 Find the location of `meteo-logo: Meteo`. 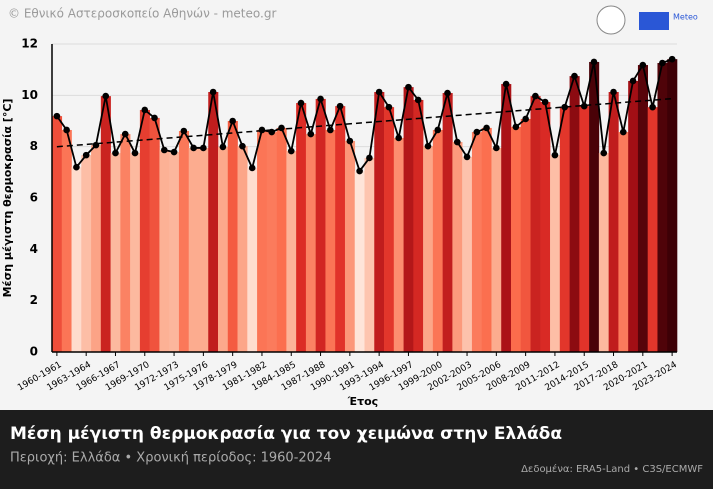

meteo-logo: Meteo is located at coordinates (685, 17).